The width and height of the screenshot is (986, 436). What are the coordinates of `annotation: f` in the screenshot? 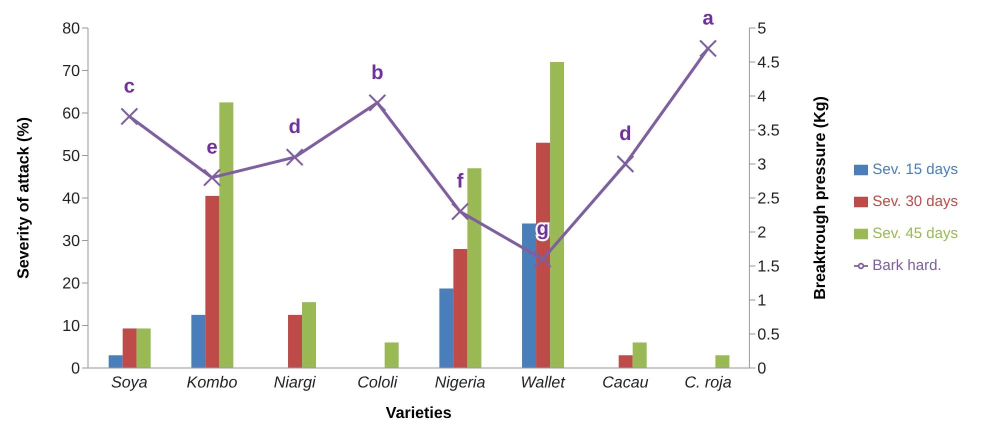 It's located at (460, 181).